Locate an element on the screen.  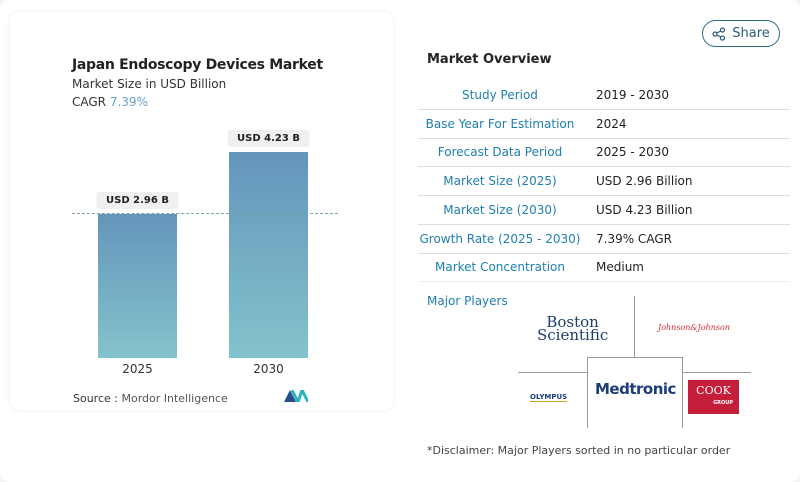
data-label: USD 4.23 B is located at coordinates (268, 139).